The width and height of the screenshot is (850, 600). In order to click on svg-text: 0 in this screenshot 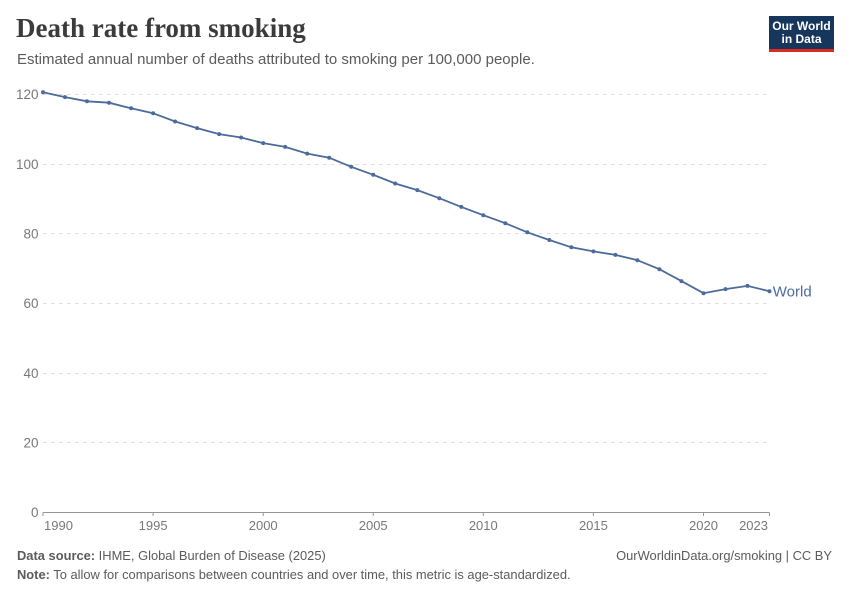, I will do `click(35, 512)`.